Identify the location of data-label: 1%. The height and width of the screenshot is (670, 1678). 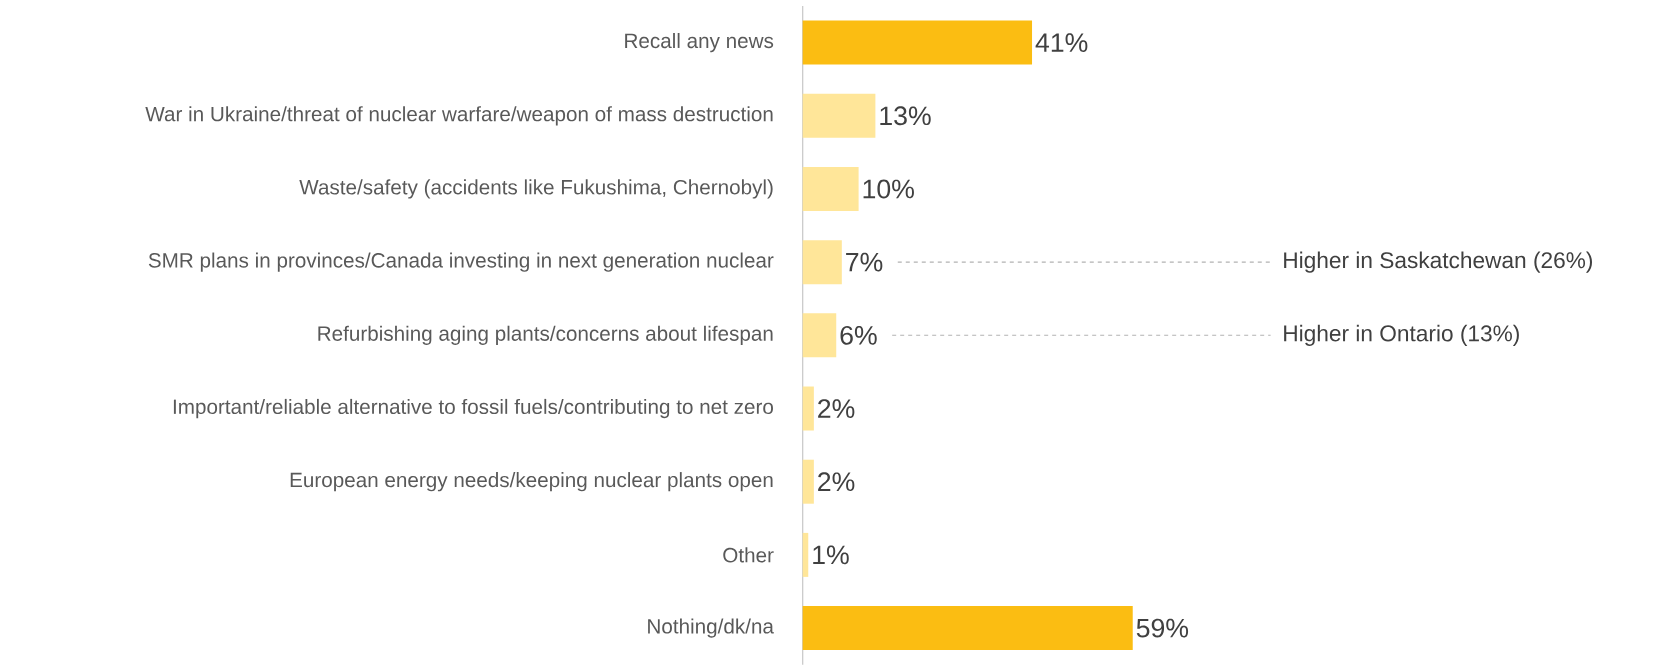
(831, 555).